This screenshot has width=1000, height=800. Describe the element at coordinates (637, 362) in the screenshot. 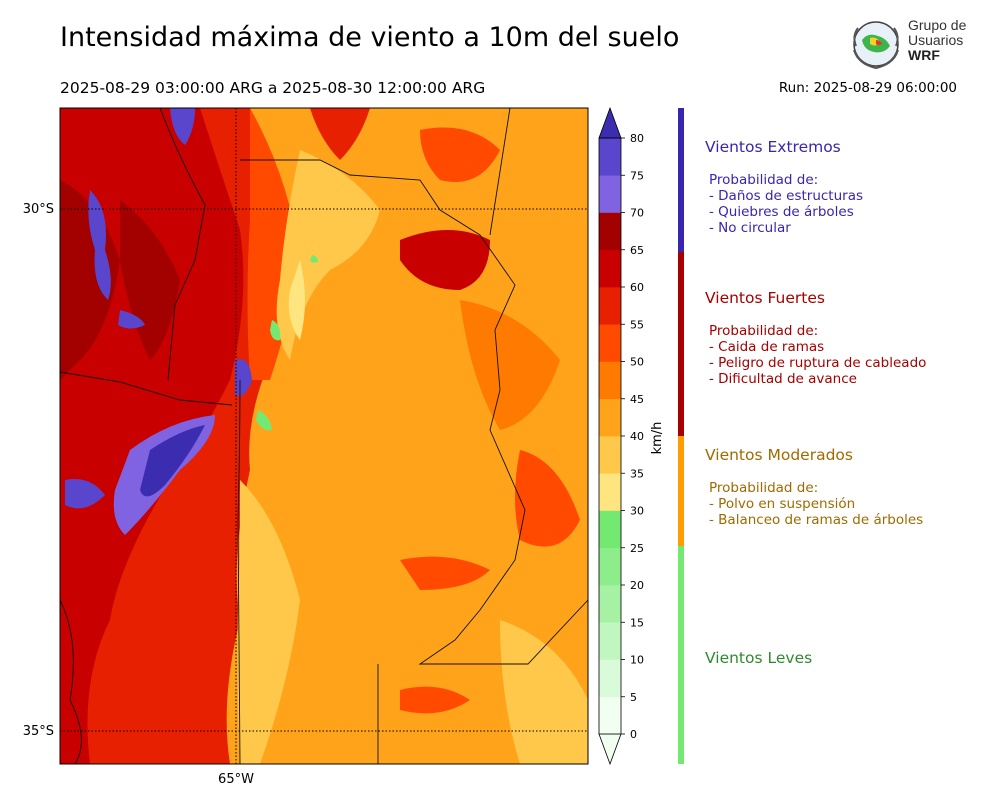

I see `colorbar-tick-label: 50` at that location.